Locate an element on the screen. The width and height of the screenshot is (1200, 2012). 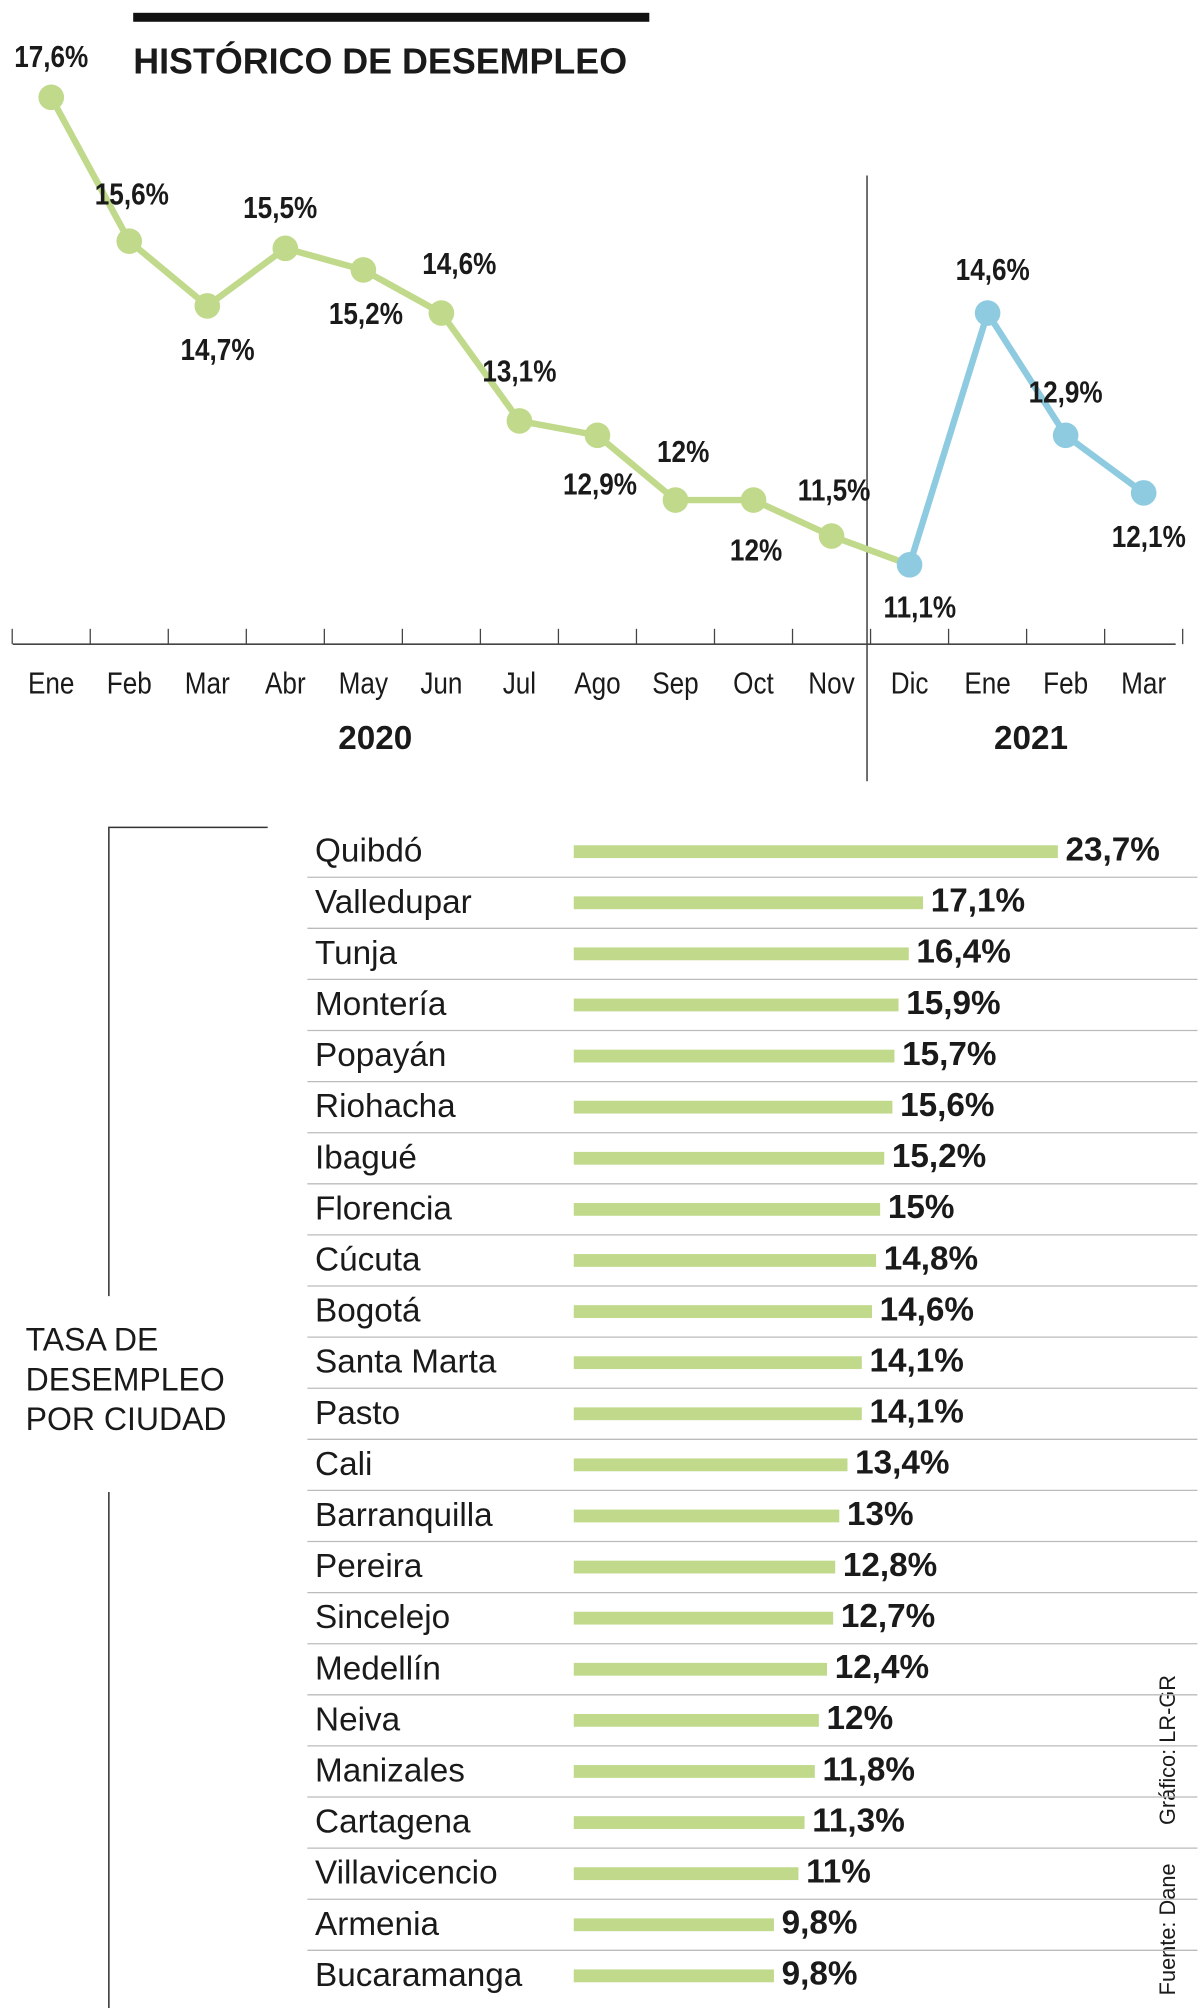
value-label: 11,1% is located at coordinates (920, 608).